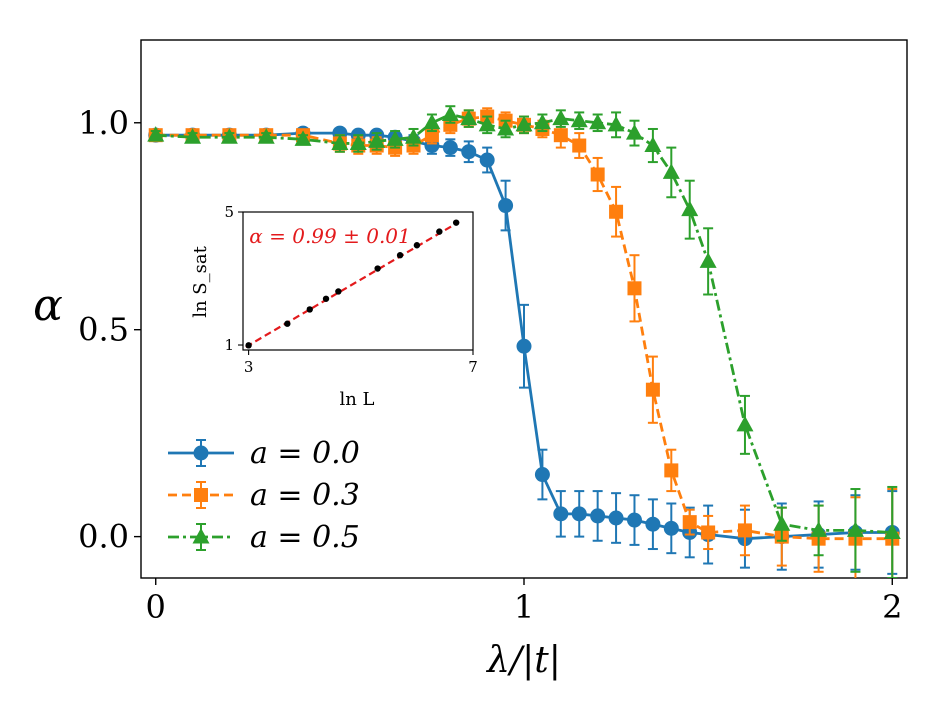 This screenshot has height=710, width=947. What do you see at coordinates (356, 399) in the screenshot?
I see `inset-x-label: ln L` at bounding box center [356, 399].